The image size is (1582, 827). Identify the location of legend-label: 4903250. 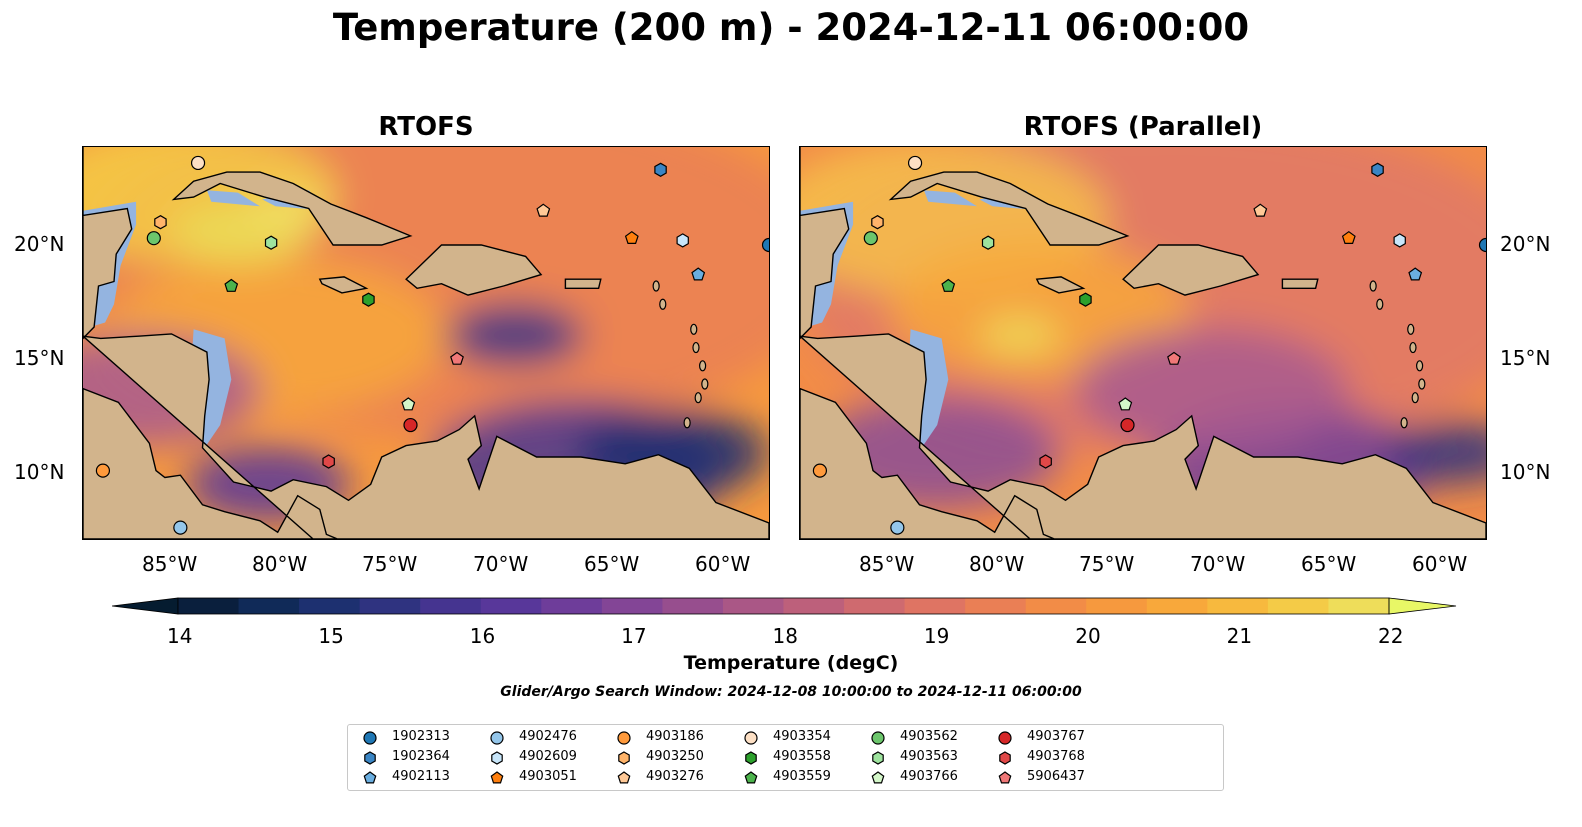
(675, 756).